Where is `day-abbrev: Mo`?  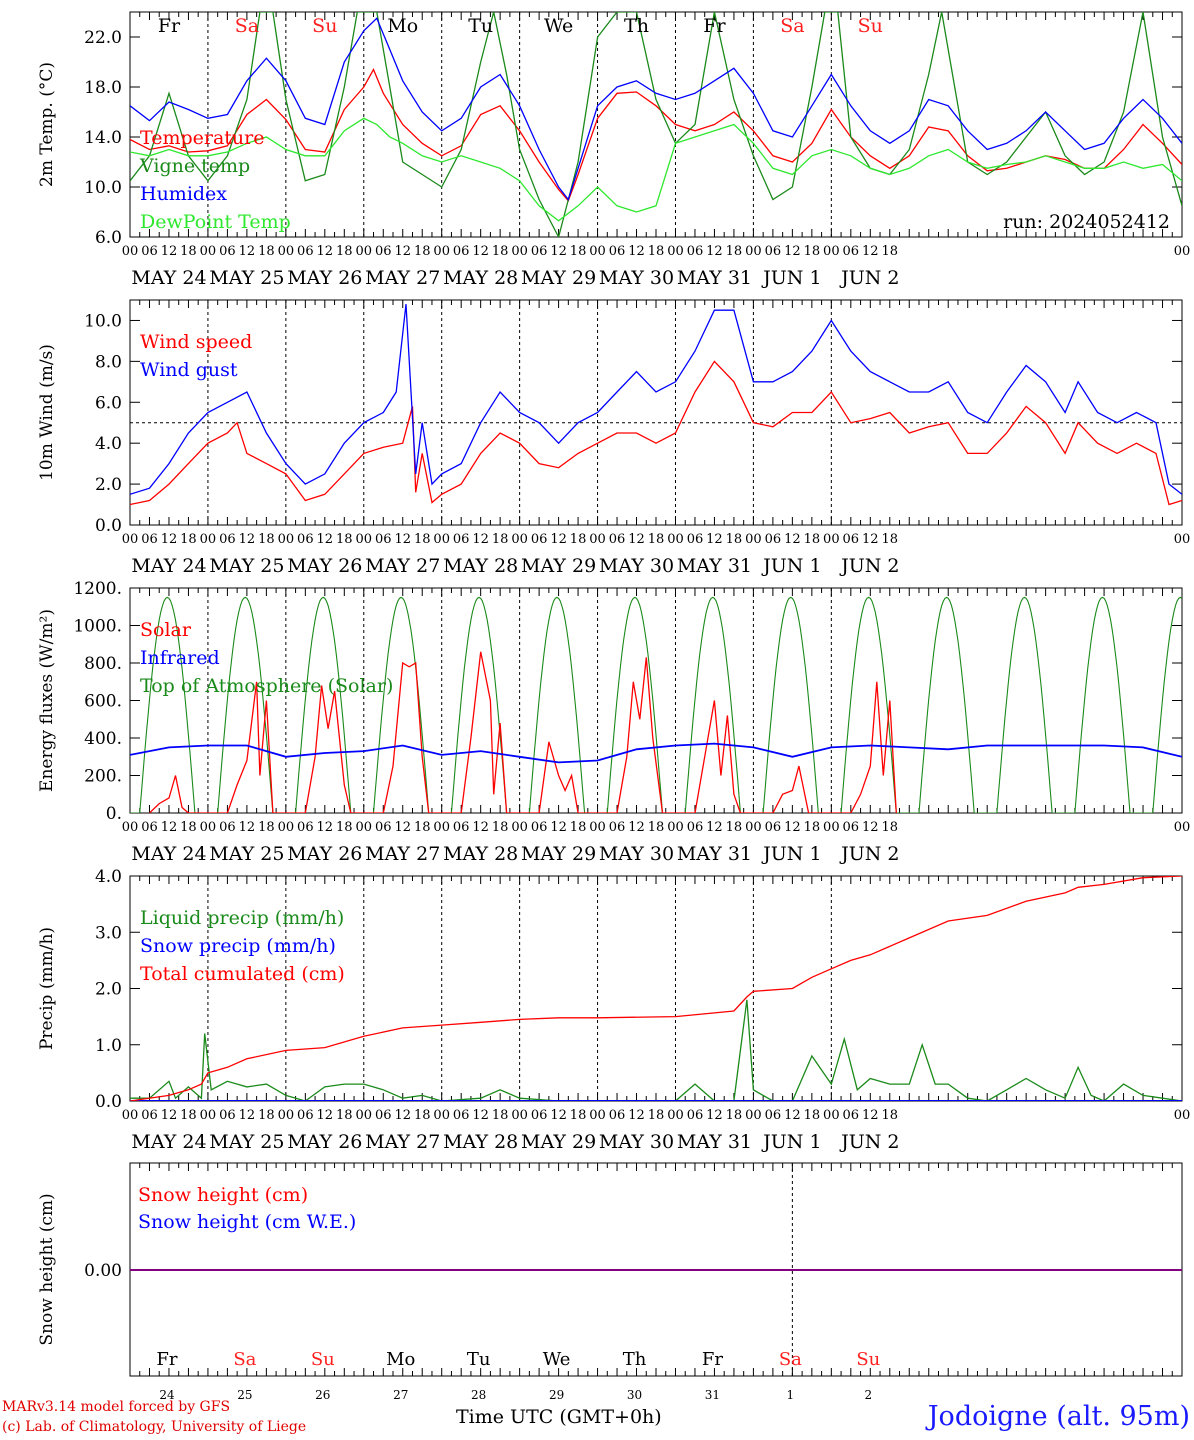 day-abbrev: Mo is located at coordinates (402, 26).